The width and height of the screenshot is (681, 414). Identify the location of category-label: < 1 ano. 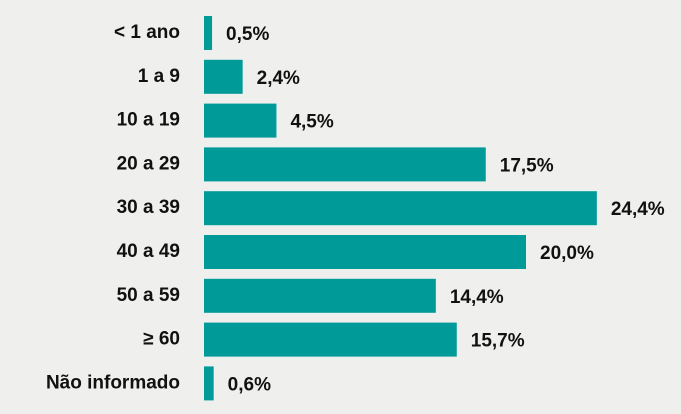
(147, 32).